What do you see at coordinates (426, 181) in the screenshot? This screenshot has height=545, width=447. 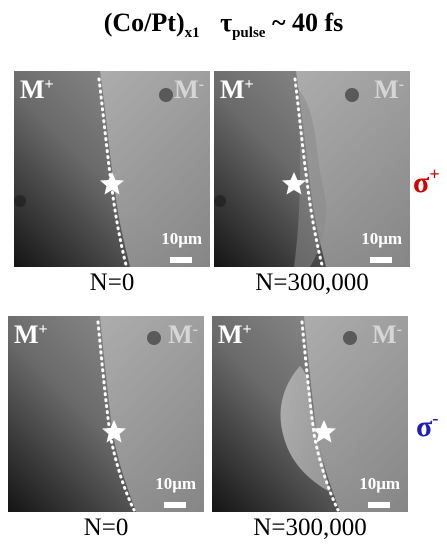 I see `sigma-plus-label: σ+` at bounding box center [426, 181].